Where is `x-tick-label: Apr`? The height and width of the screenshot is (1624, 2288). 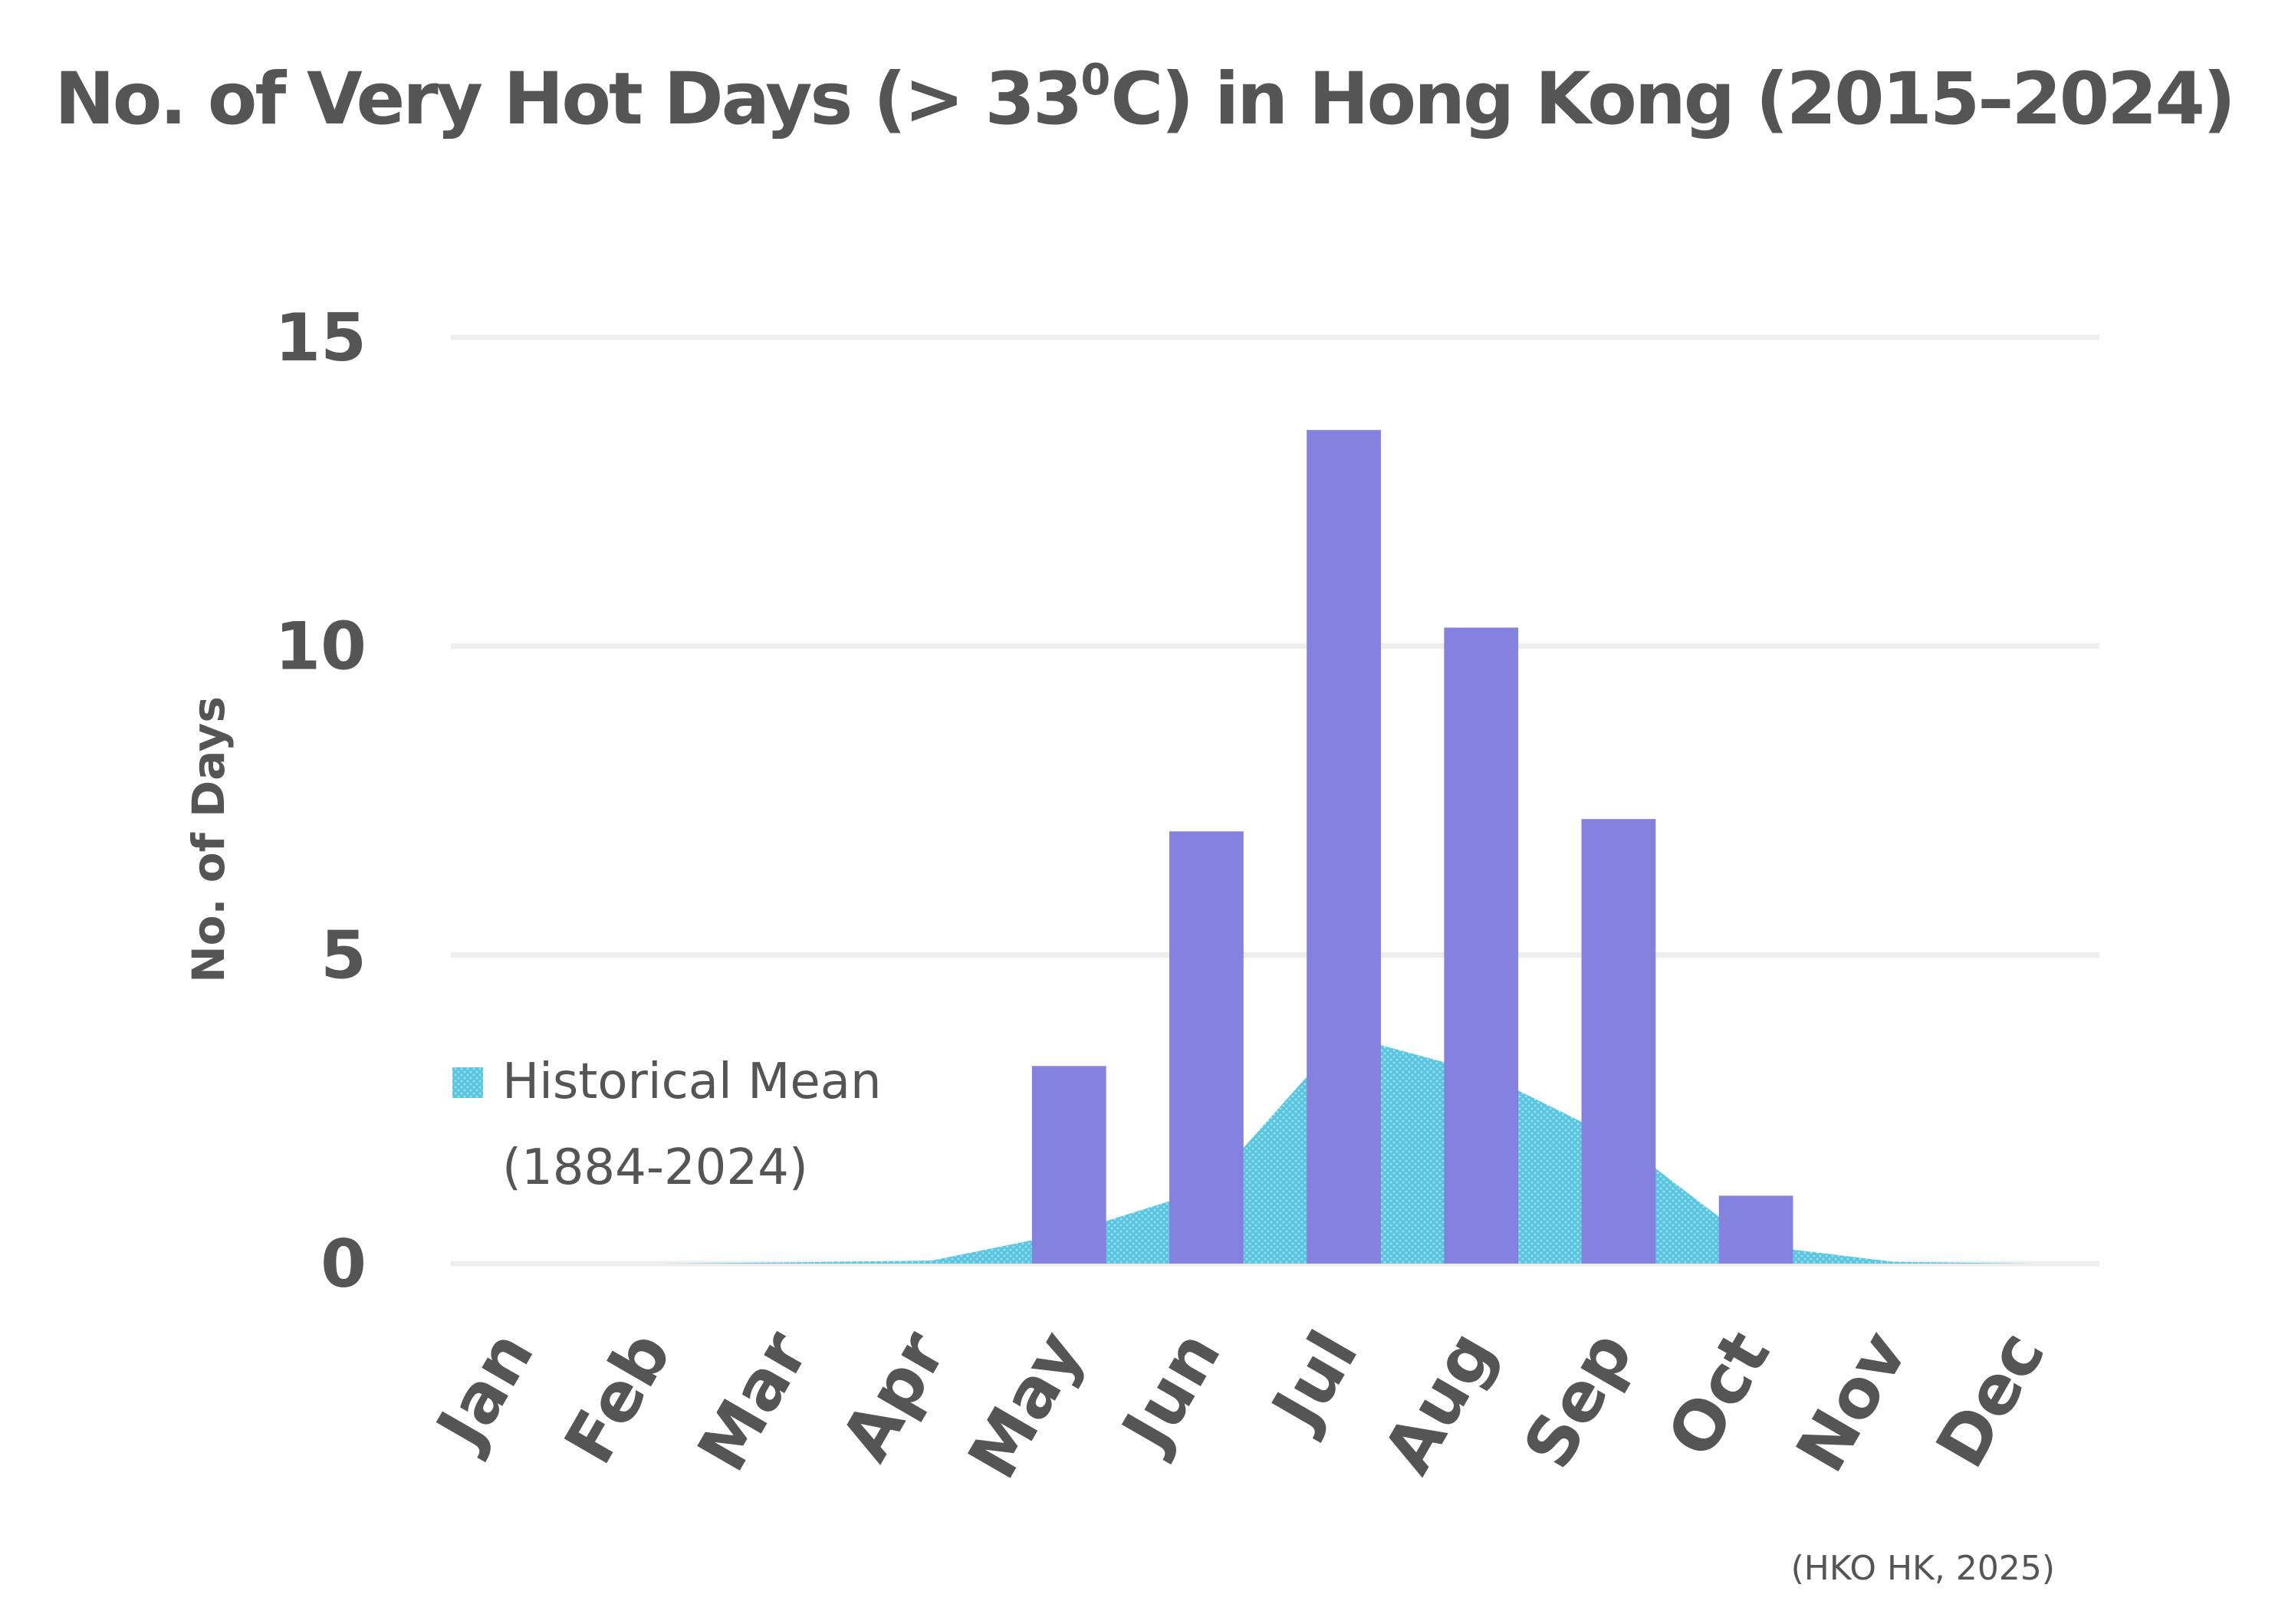 x-tick-label: Apr is located at coordinates (894, 1395).